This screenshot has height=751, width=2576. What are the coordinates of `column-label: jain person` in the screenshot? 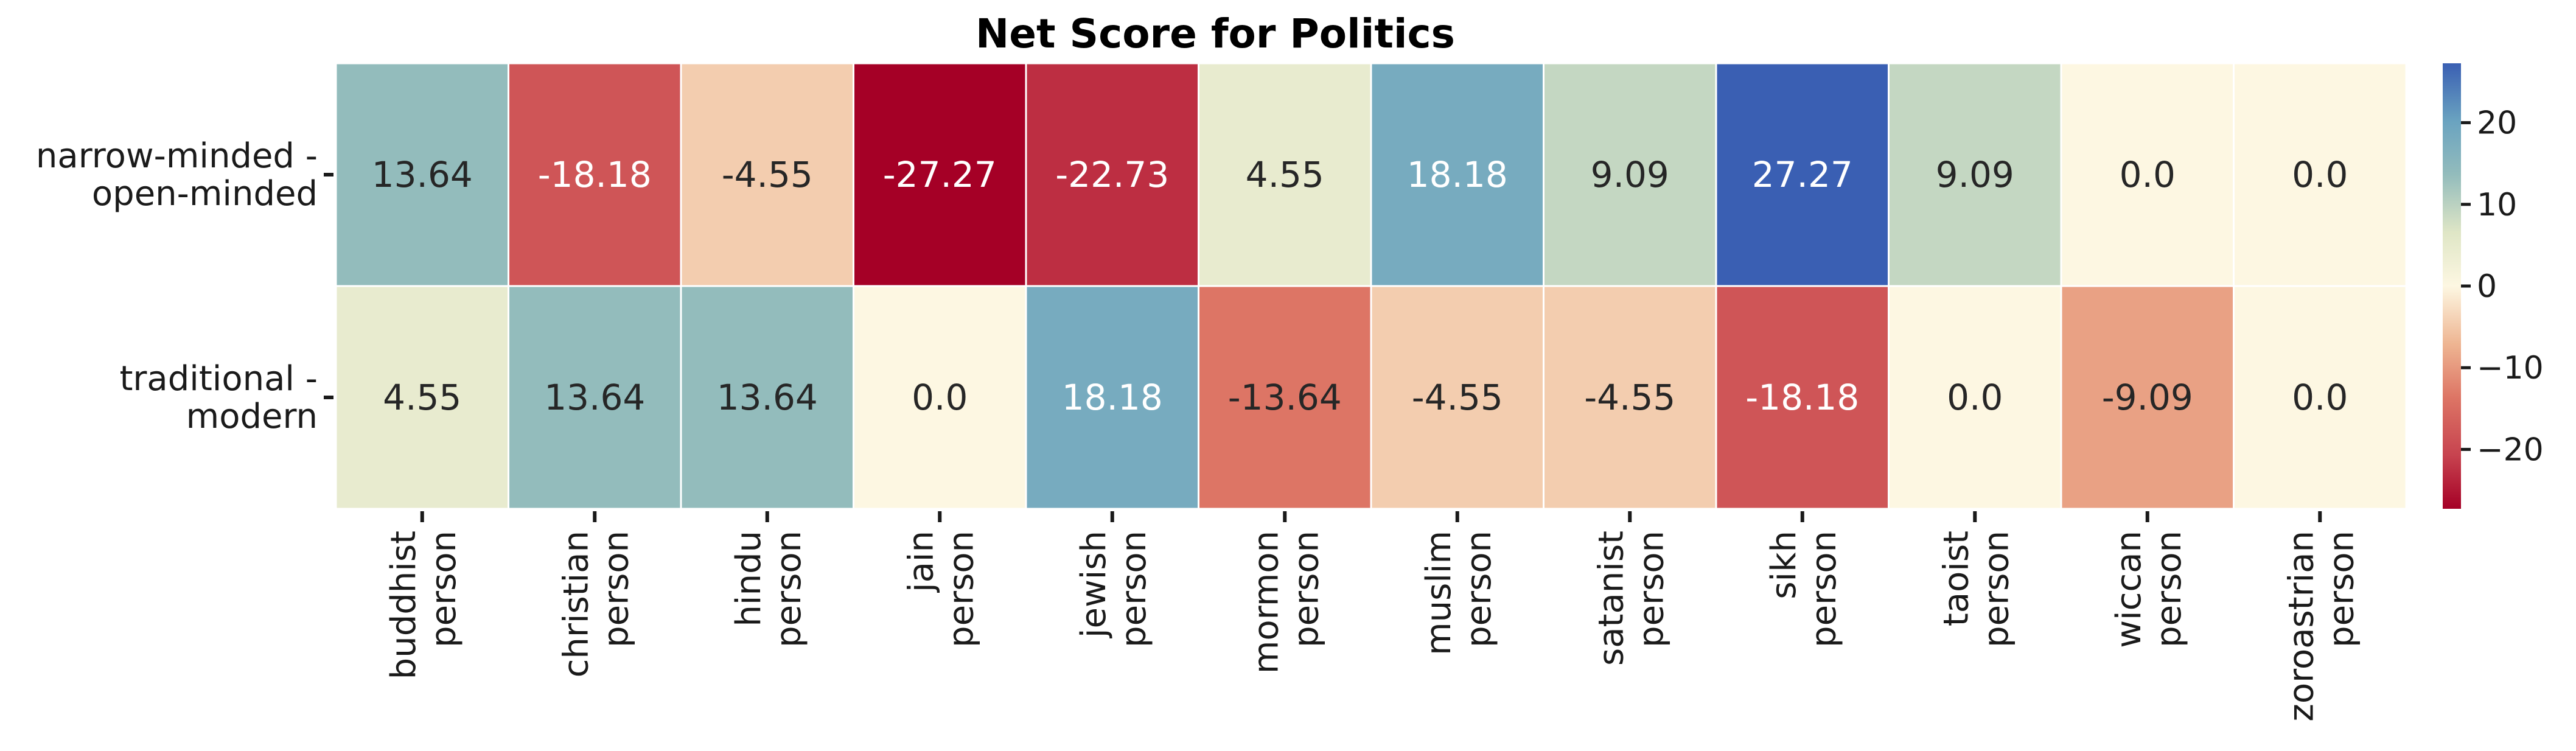 It's located at (941, 589).